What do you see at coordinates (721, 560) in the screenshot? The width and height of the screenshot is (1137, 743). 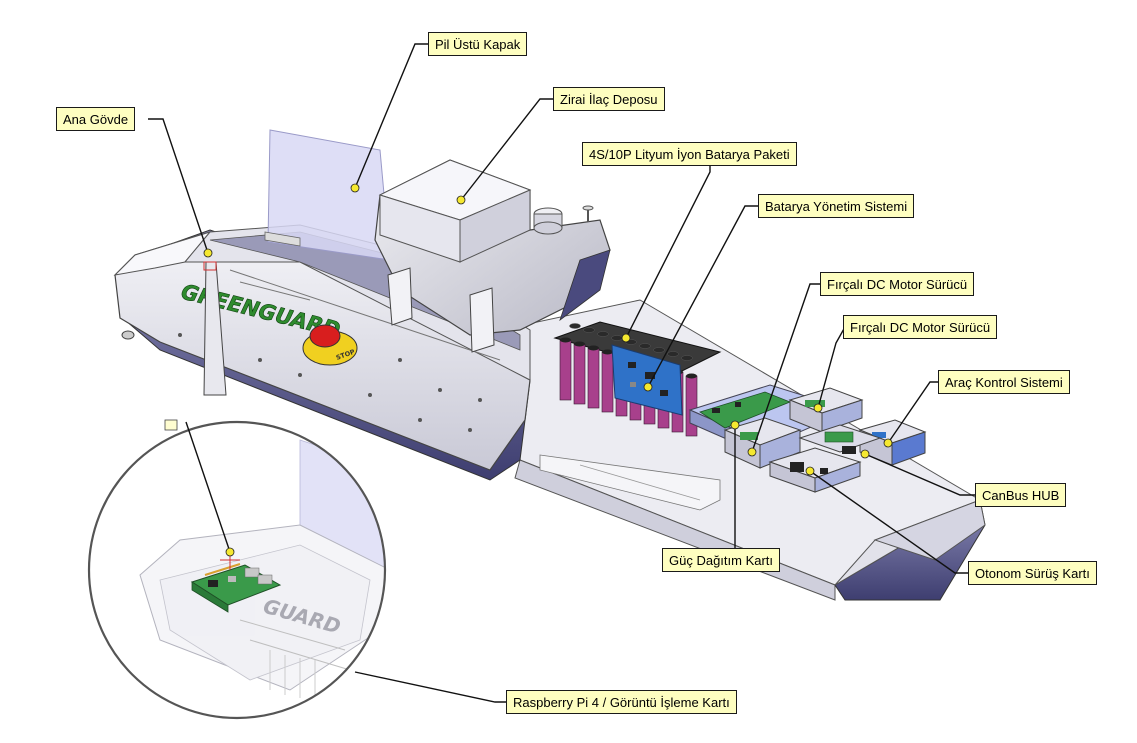 I see `callout-guc-dagitim-karti: Güç Dağıtım Kartı` at bounding box center [721, 560].